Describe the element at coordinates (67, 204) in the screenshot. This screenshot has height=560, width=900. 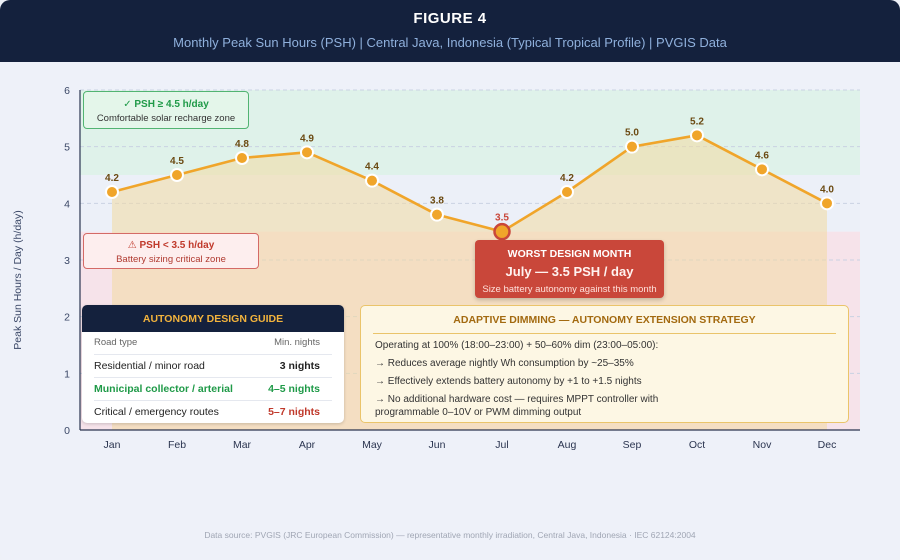
I see `y-tick-label: 4` at that location.